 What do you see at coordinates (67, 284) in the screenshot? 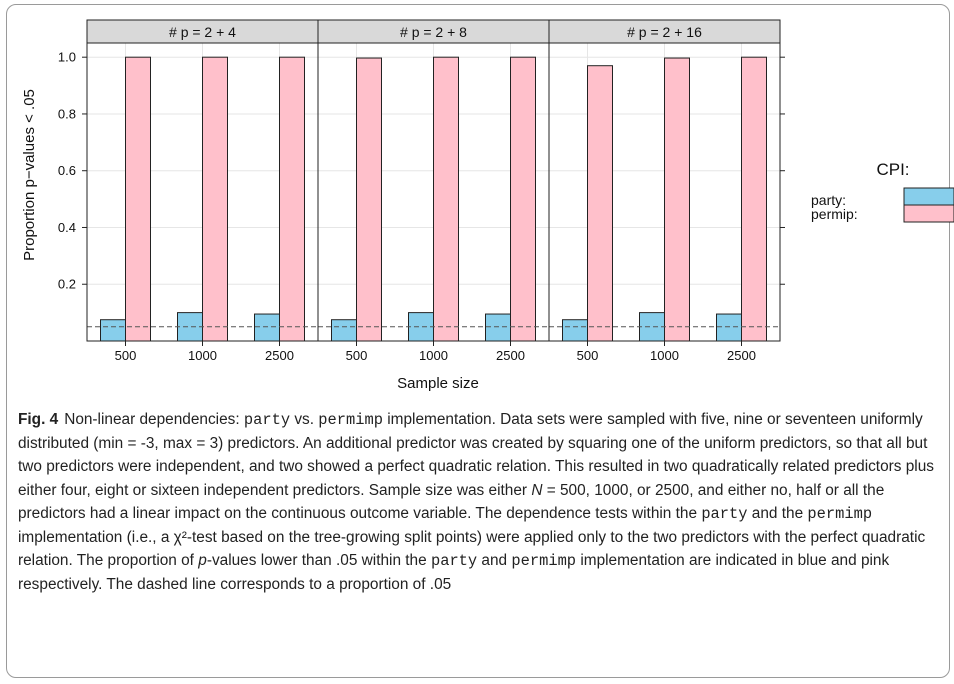
I see `y-tick-label: 0.2` at bounding box center [67, 284].